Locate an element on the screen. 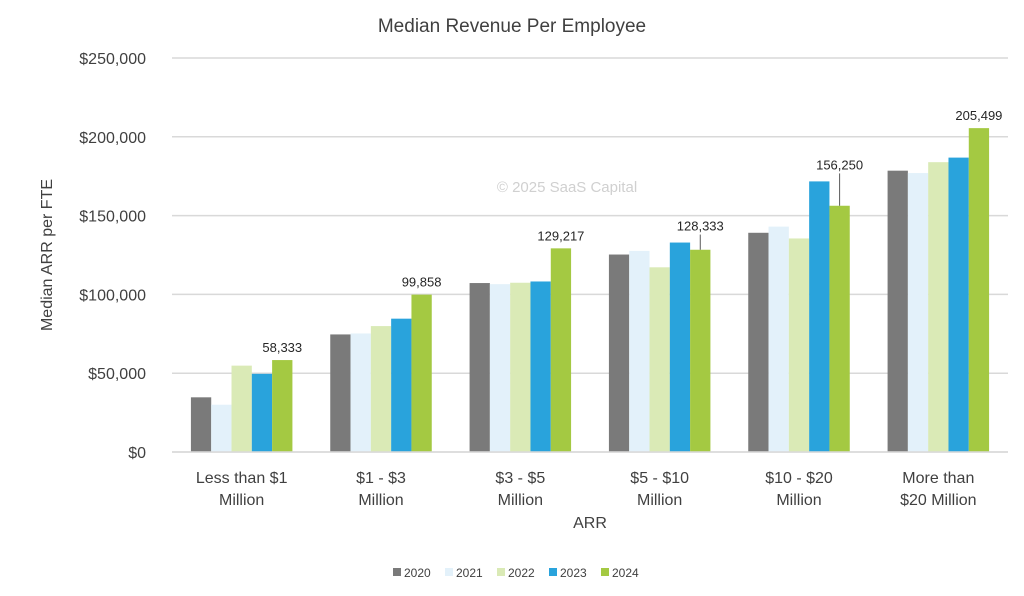 Image resolution: width=1024 pixels, height=596 pixels. y-tick-label: $50,000 is located at coordinates (117, 374).